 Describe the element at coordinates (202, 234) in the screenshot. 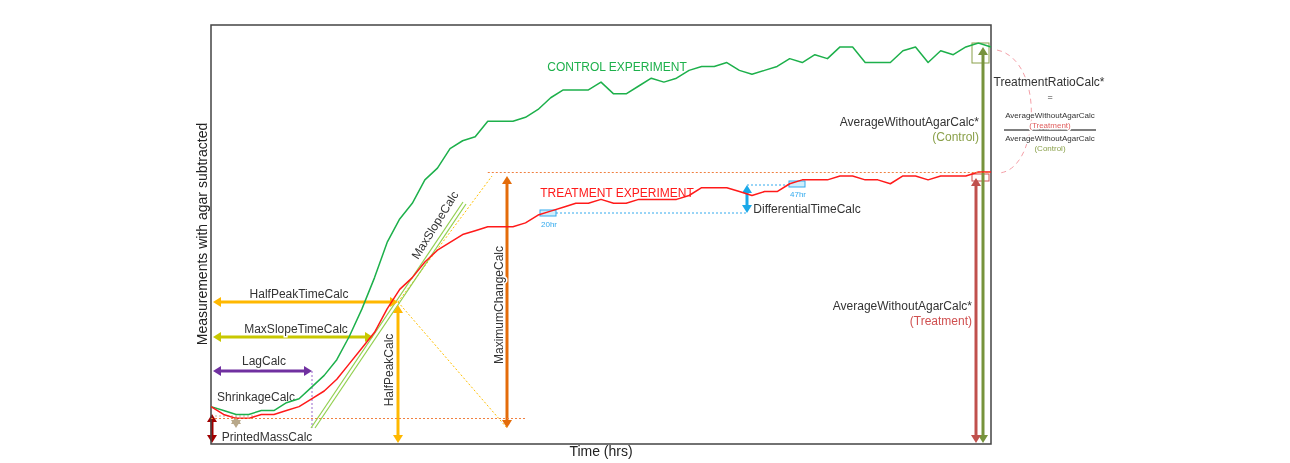

I see `y-axis-title: Measurements with agar subtracted` at that location.